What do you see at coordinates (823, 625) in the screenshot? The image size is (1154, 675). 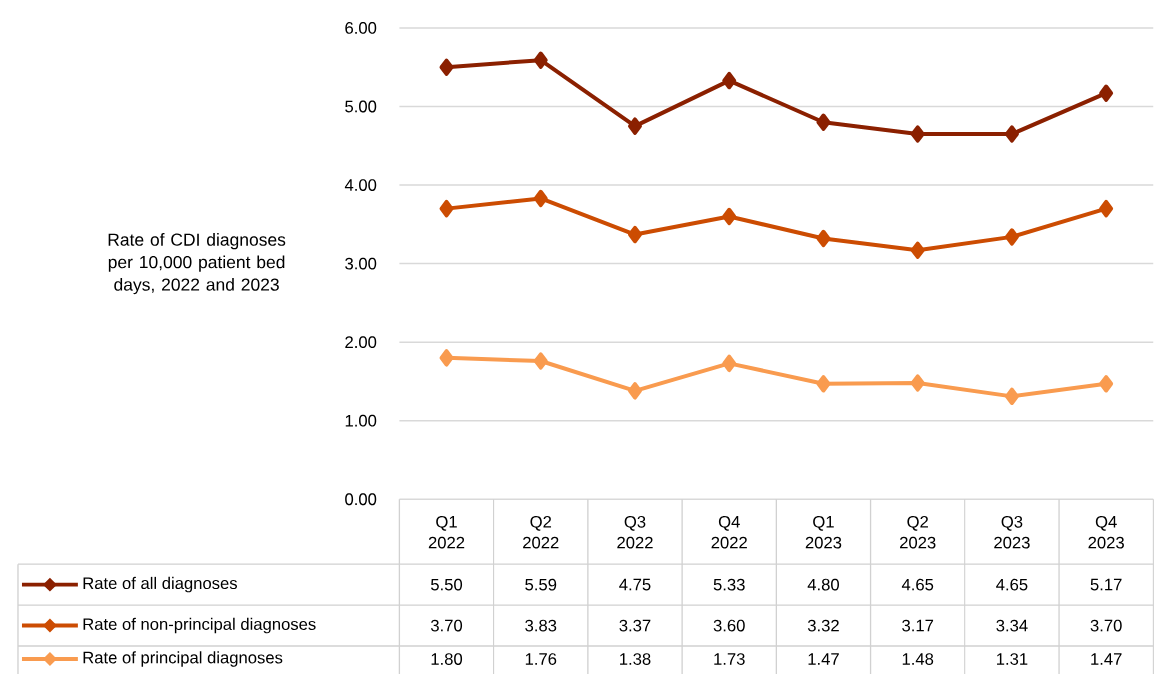 I see `data-label: 3.32` at bounding box center [823, 625].